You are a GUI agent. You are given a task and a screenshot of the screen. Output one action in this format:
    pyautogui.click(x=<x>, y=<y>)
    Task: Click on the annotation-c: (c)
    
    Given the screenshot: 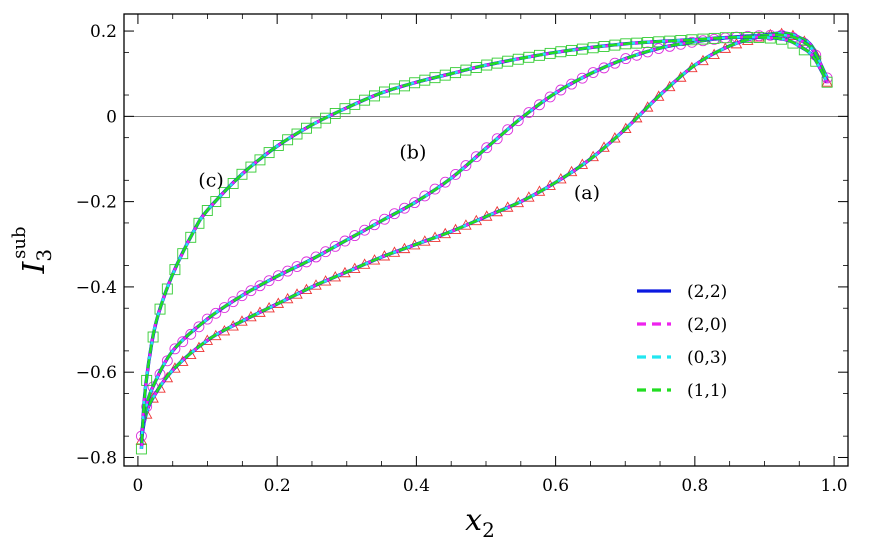 What is the action you would take?
    pyautogui.click(x=210, y=180)
    